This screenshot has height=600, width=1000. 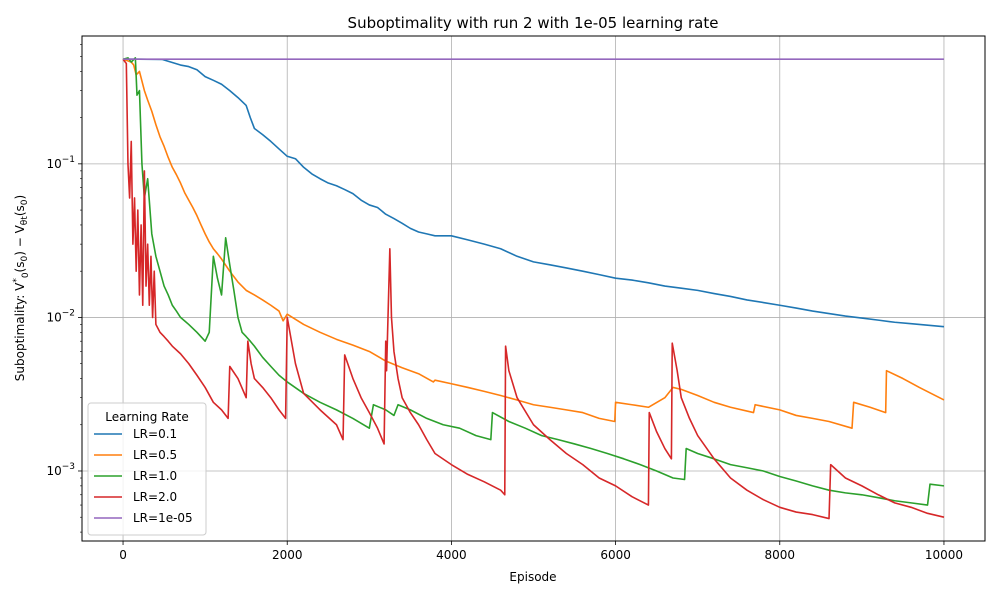 I want to click on x-tick-label: 2000, so click(x=287, y=555).